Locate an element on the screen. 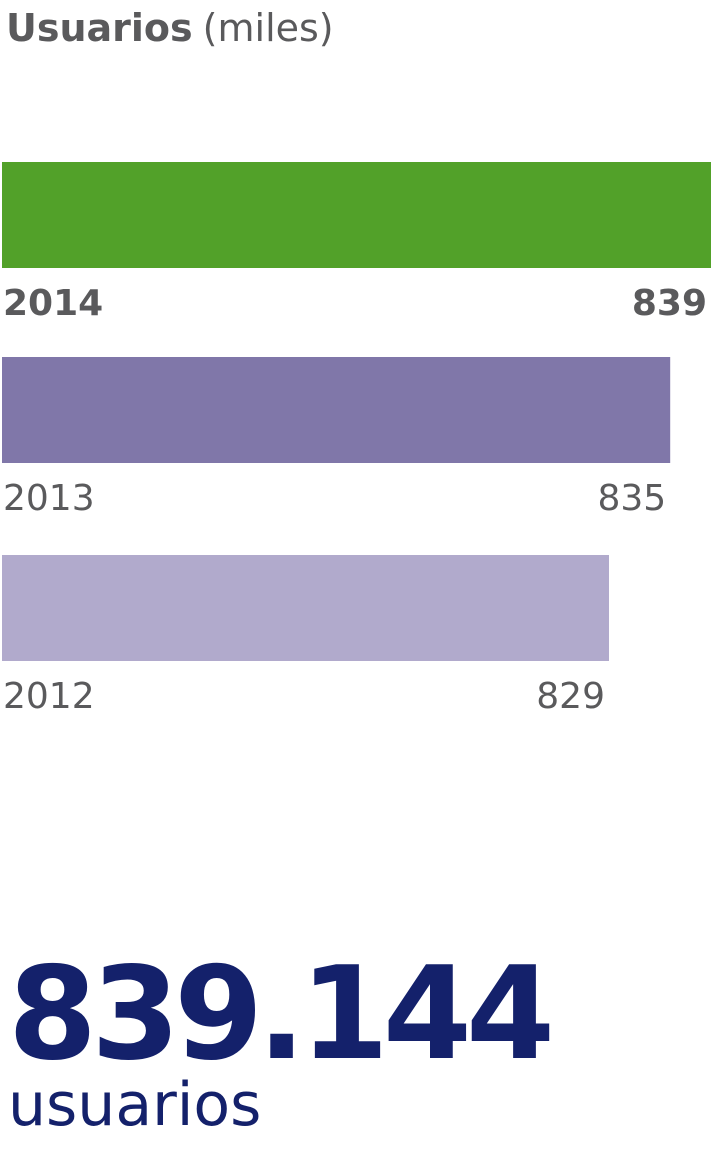  category-label-2014: 2014 is located at coordinates (53, 303).